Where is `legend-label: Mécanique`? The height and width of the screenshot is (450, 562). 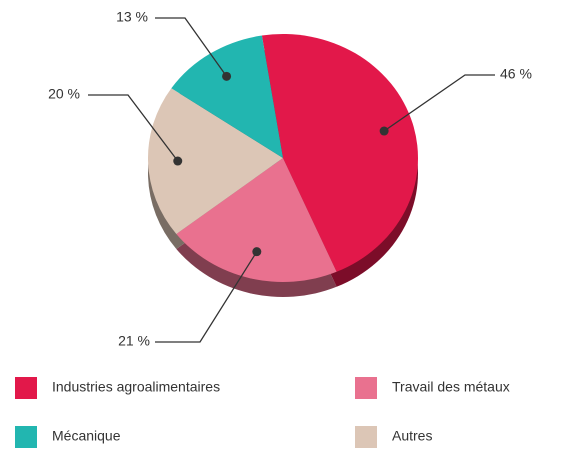
legend-label: Mécanique is located at coordinates (86, 436).